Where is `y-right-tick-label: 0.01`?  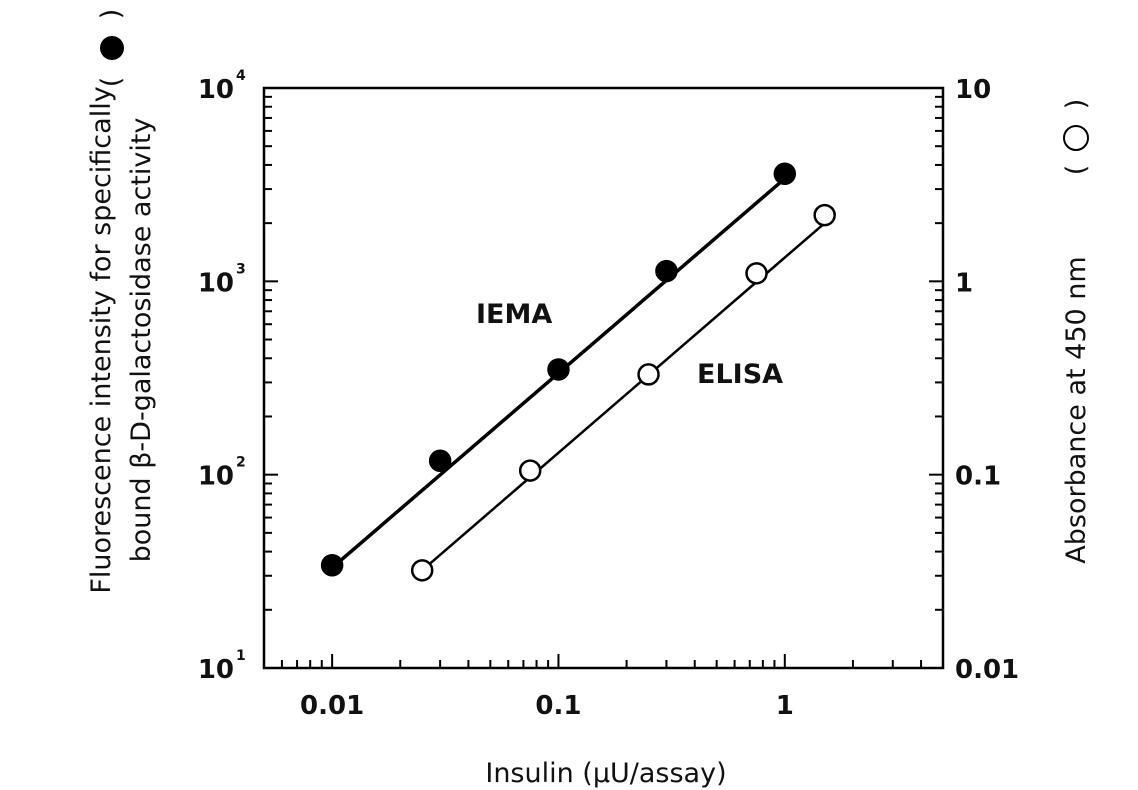
y-right-tick-label: 0.01 is located at coordinates (987, 670).